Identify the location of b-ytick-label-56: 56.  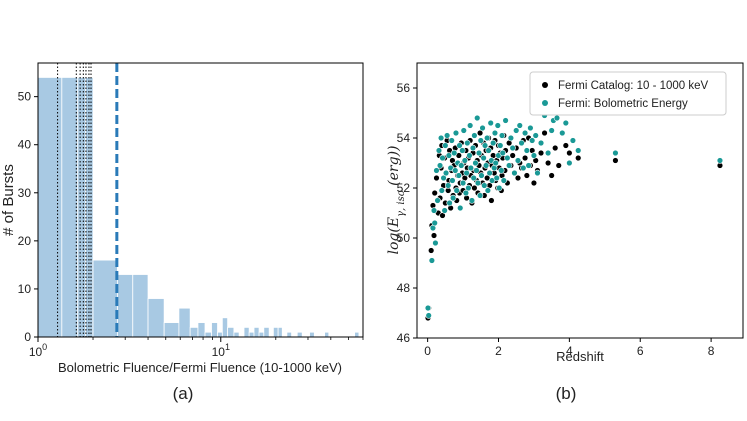
(404, 88).